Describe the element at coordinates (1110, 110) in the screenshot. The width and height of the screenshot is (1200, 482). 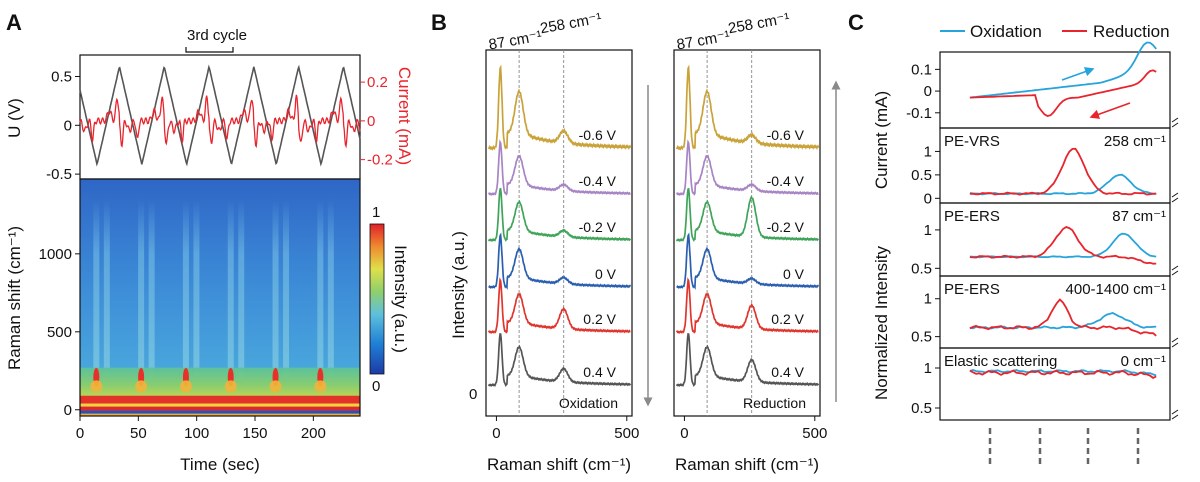
I see `reduction-direction-arrow` at that location.